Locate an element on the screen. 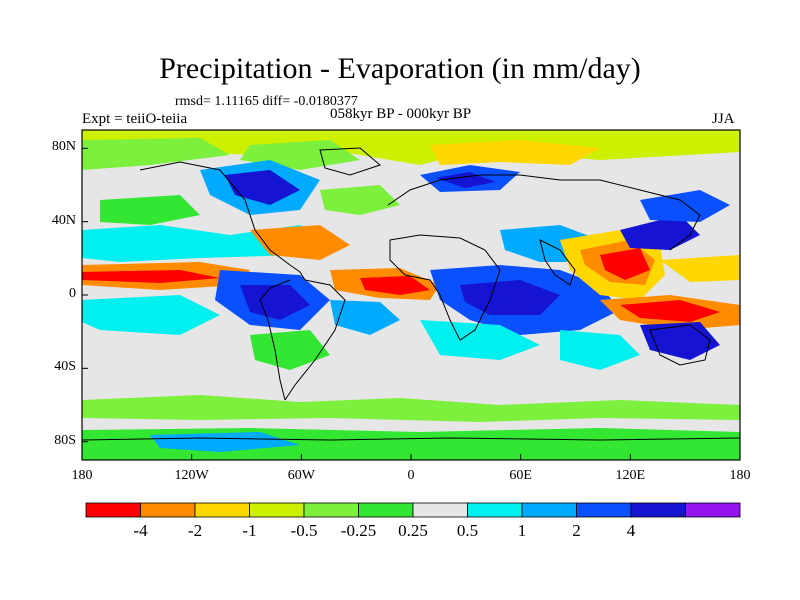 This screenshot has width=800, height=600. season-label: JJA is located at coordinates (723, 119).